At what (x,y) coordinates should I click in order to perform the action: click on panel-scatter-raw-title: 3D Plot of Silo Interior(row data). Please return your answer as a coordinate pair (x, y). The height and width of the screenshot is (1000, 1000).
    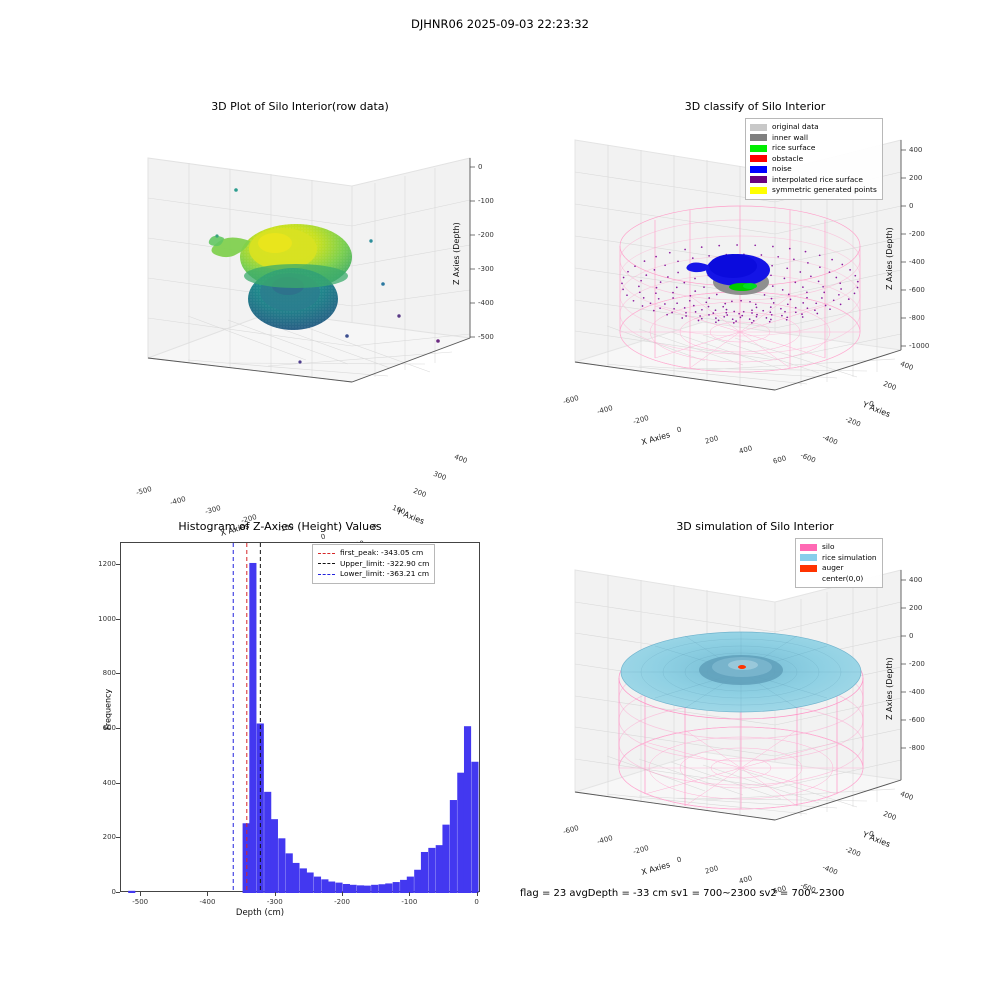
    Looking at the image, I should click on (300, 106).